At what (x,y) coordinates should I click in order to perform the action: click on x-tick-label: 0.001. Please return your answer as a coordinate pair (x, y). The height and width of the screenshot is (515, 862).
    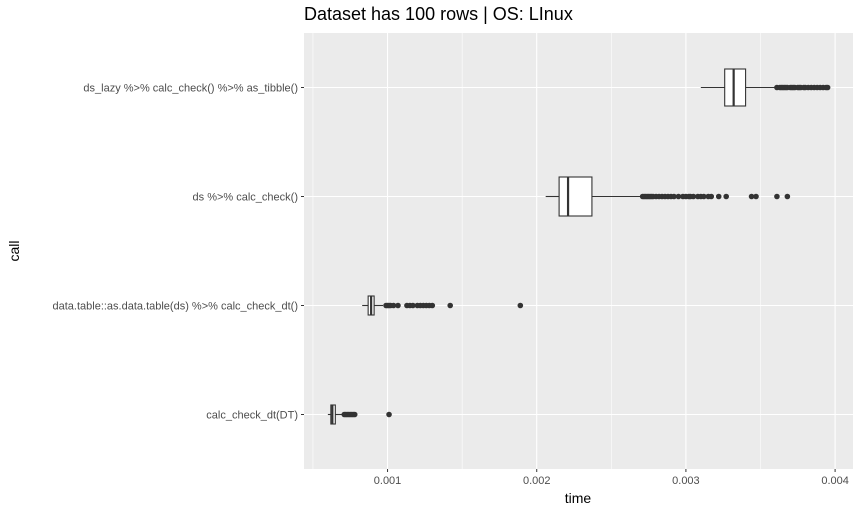
    Looking at the image, I should click on (388, 481).